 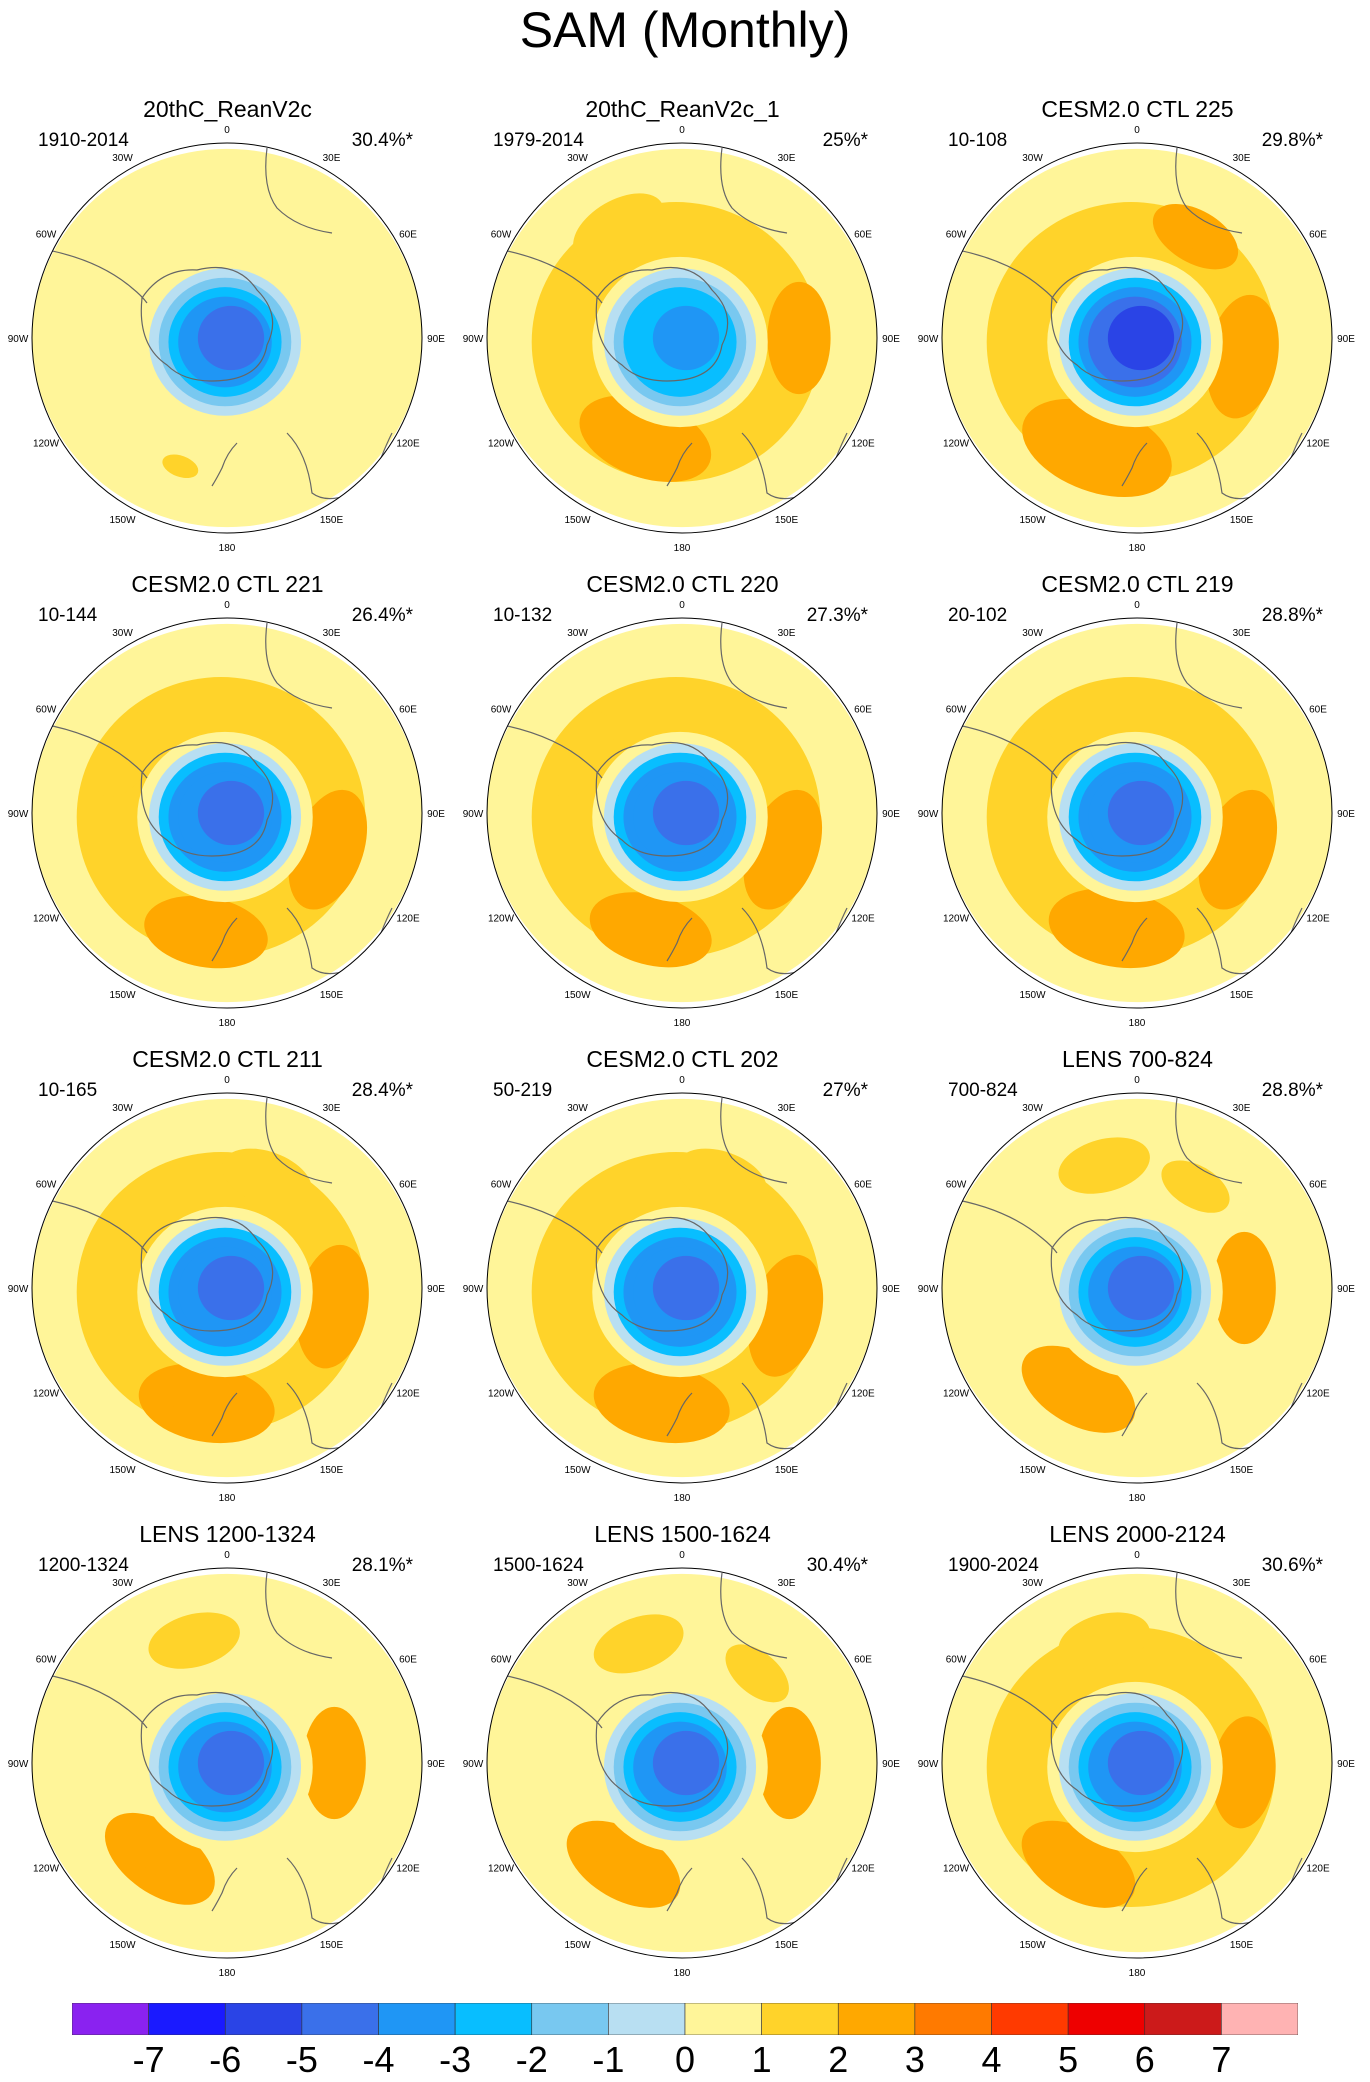 I want to click on panel-period: 1910-2014, so click(x=83, y=140).